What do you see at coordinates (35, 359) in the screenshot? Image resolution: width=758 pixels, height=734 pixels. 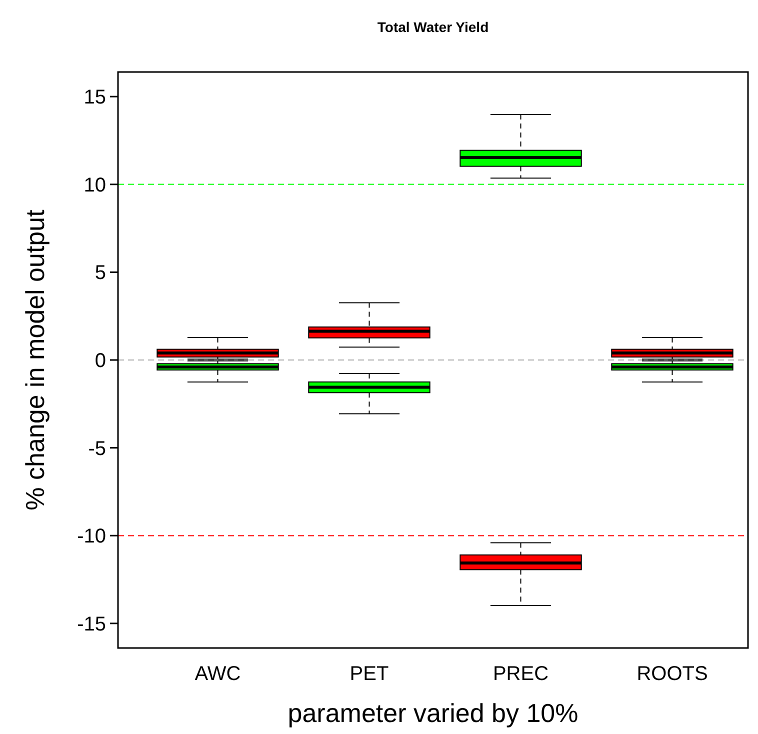 I see `y-axis-title: % change in model output` at bounding box center [35, 359].